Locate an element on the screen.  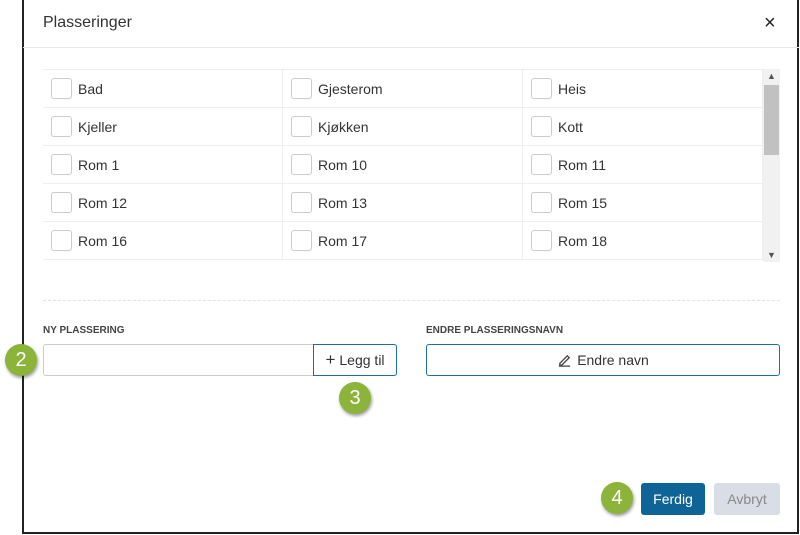
location-label: Rom 12 is located at coordinates (103, 202).